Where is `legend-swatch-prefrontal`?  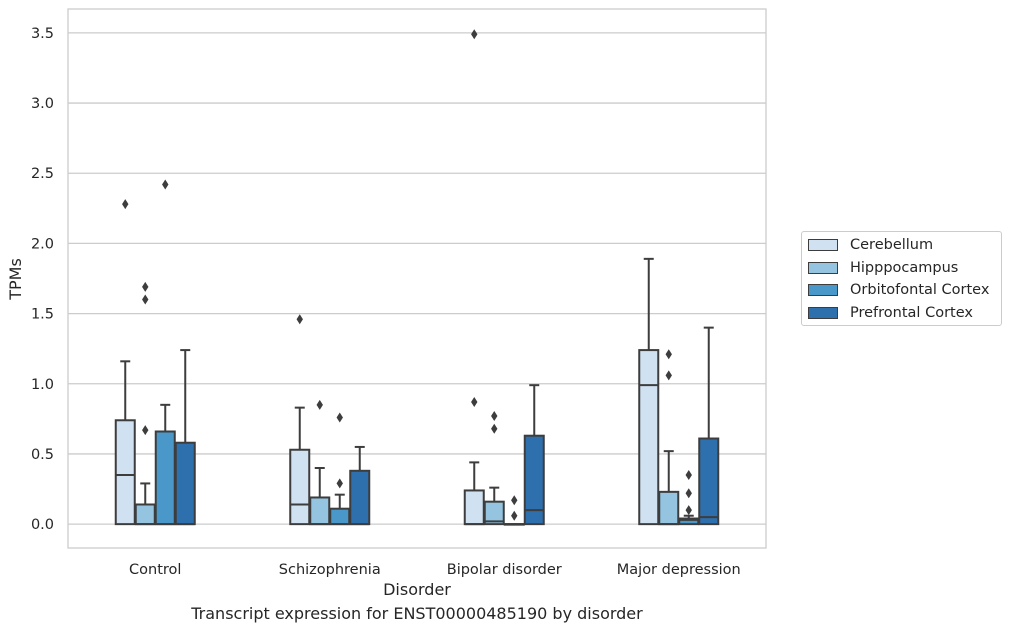 legend-swatch-prefrontal is located at coordinates (823, 313).